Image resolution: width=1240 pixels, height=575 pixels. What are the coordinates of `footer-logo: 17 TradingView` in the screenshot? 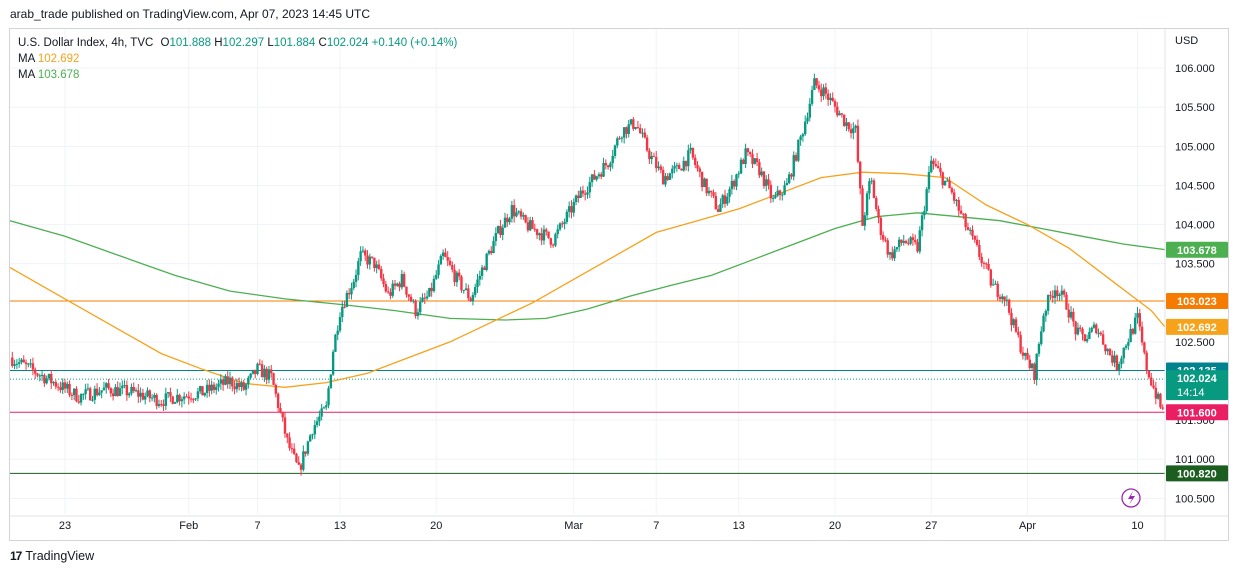 It's located at (52, 556).